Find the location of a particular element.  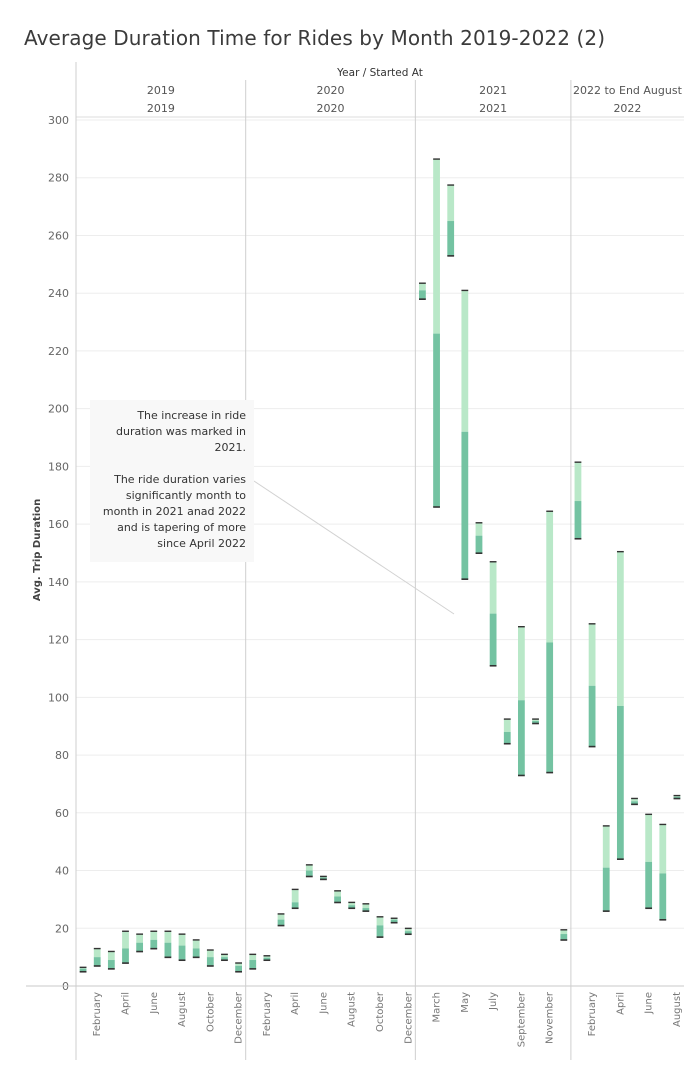

x-tick-label: November is located at coordinates (550, 1017).